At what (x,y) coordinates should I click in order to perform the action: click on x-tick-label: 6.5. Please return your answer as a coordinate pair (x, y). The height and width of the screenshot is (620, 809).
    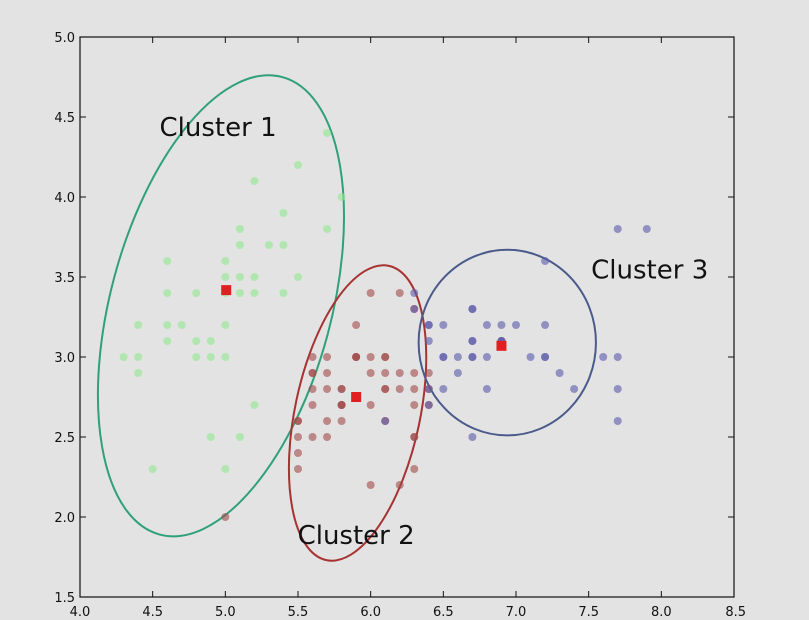
    Looking at the image, I should click on (443, 612).